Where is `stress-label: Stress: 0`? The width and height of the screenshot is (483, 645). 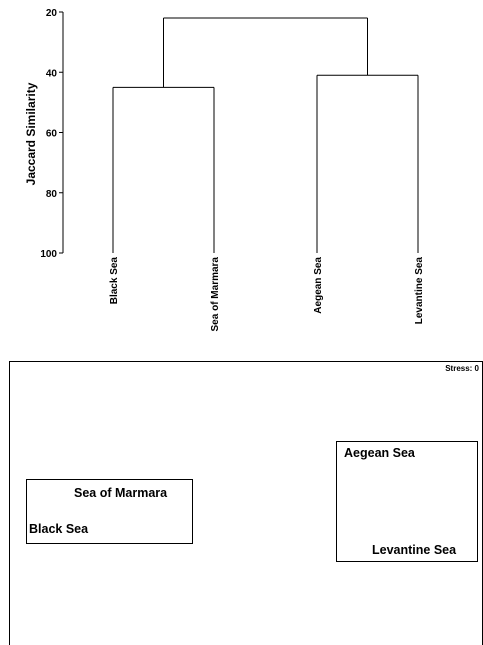 stress-label: Stress: 0 is located at coordinates (462, 368).